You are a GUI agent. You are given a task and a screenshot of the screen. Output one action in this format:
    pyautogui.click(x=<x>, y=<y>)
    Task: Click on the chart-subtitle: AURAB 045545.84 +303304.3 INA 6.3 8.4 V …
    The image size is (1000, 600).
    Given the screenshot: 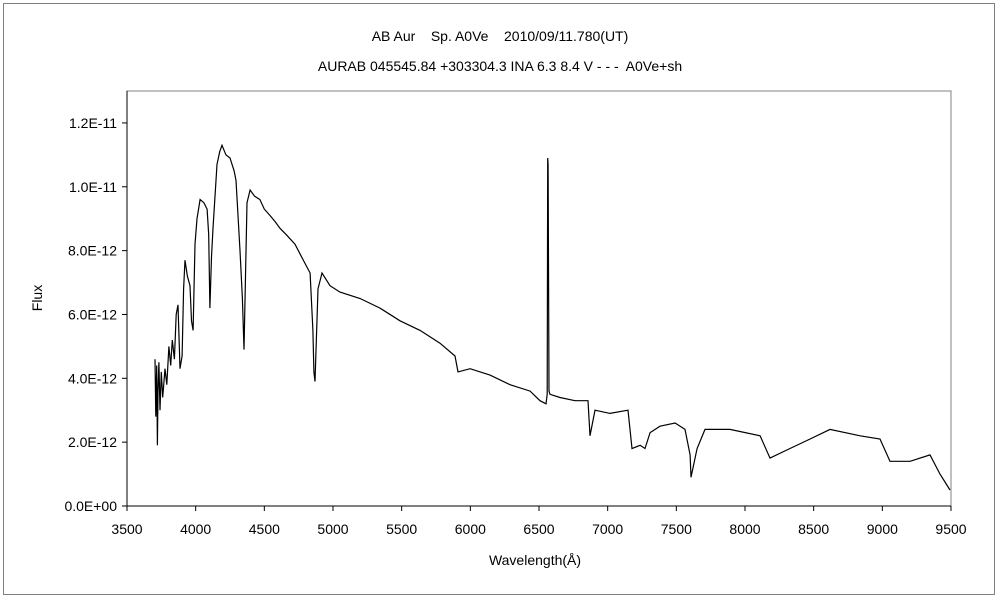 What is the action you would take?
    pyautogui.click(x=500, y=66)
    